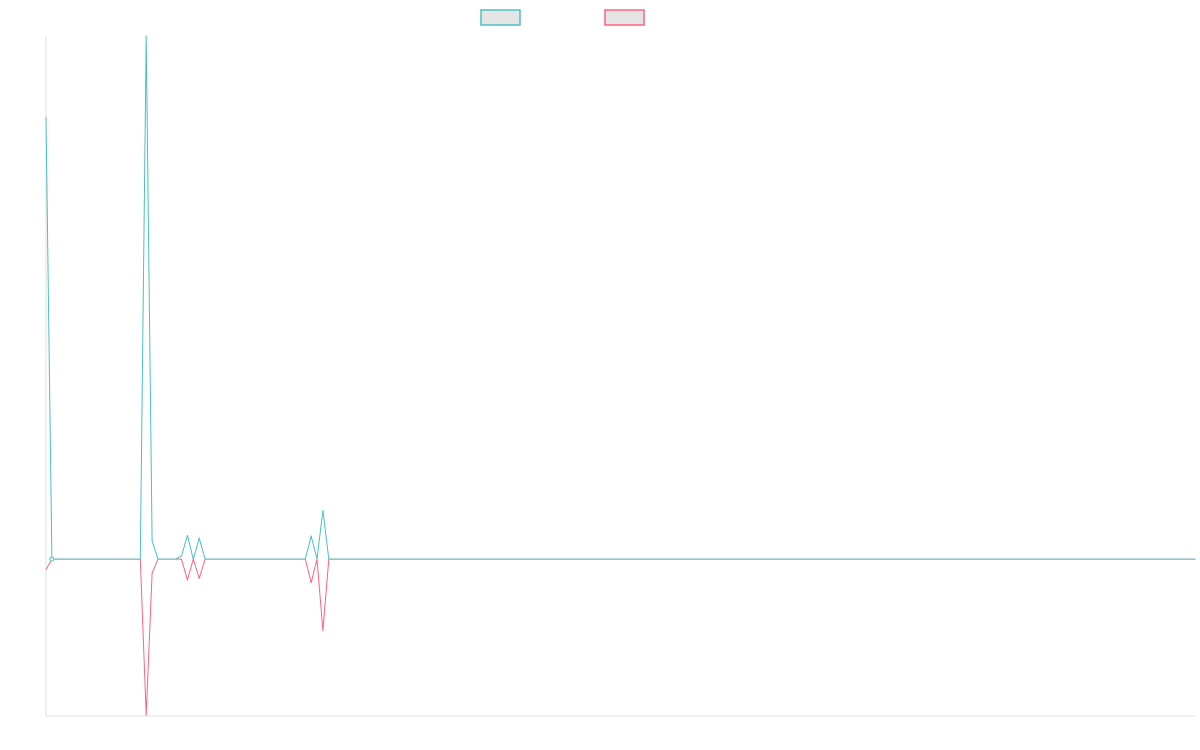  What do you see at coordinates (52, 559) in the screenshot?
I see `hover-point-marker` at bounding box center [52, 559].